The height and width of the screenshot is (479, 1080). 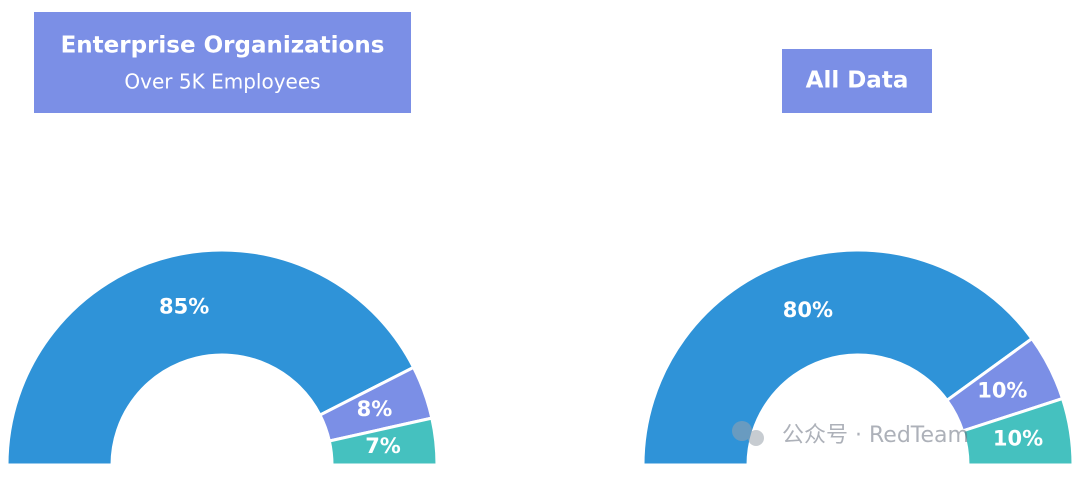 What do you see at coordinates (184, 306) in the screenshot?
I see `data-label: 85%` at bounding box center [184, 306].